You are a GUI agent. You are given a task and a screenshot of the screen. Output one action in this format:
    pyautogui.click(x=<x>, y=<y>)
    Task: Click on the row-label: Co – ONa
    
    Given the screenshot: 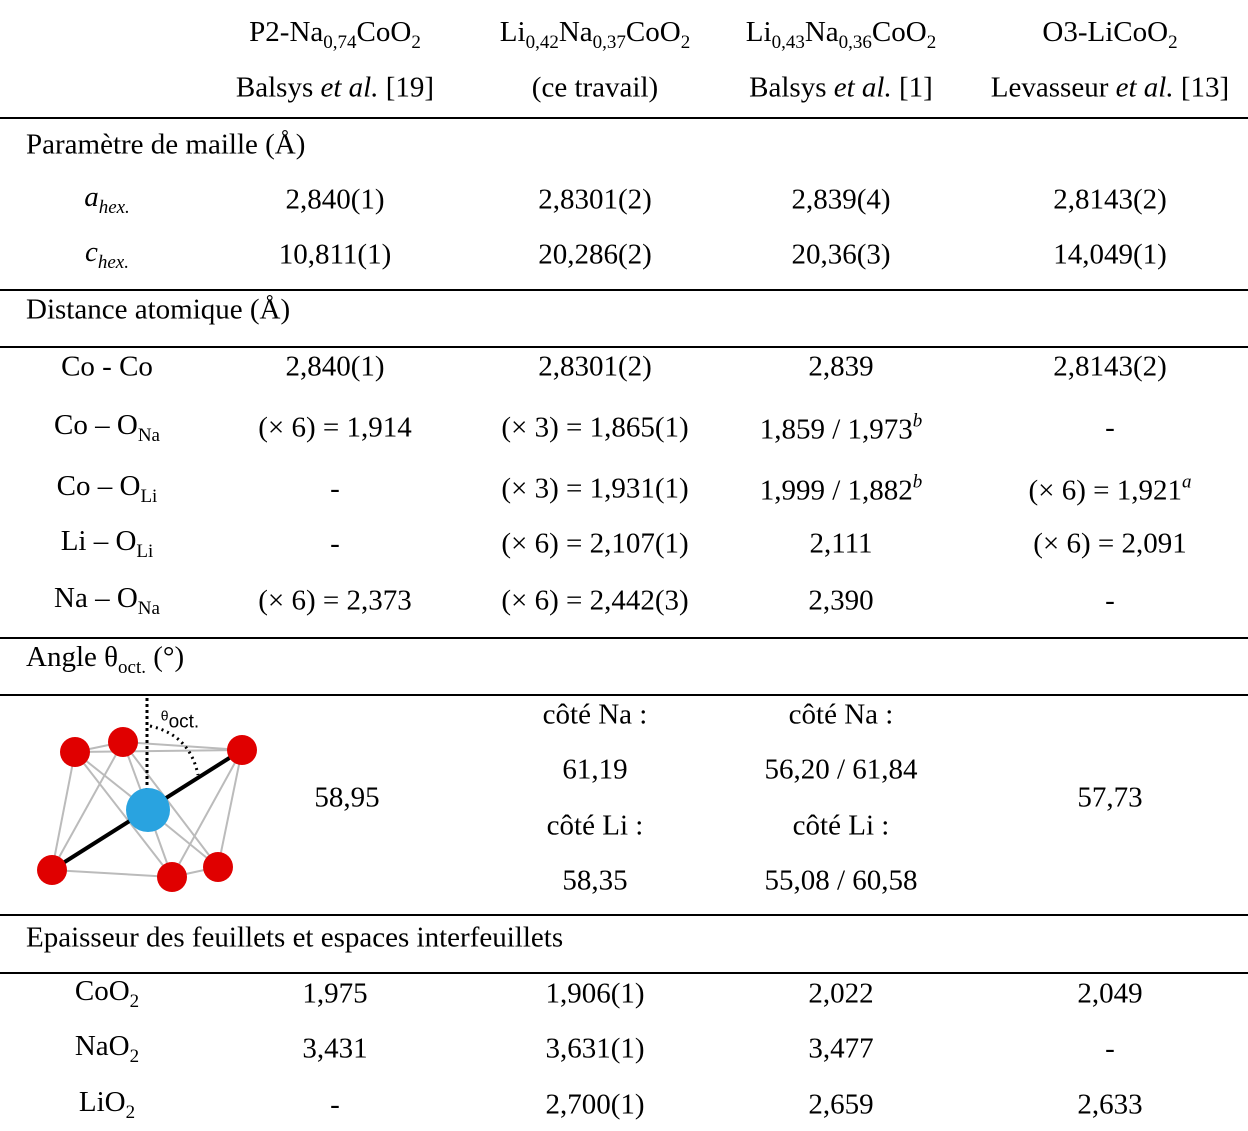 What is the action you would take?
    pyautogui.click(x=107, y=428)
    